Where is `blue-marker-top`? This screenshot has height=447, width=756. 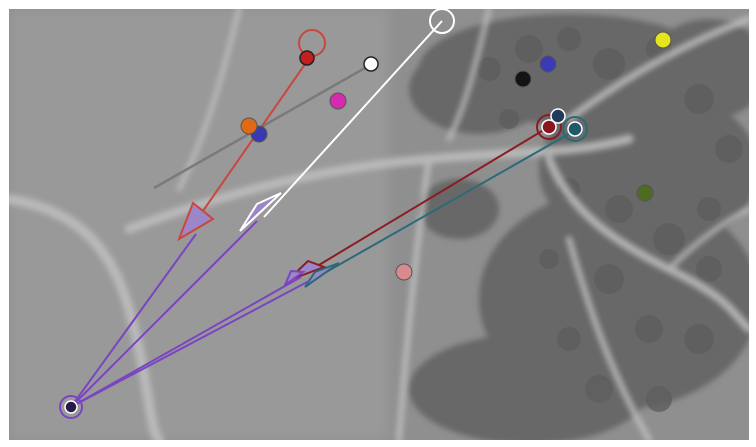
blue-marker-top is located at coordinates (548, 64).